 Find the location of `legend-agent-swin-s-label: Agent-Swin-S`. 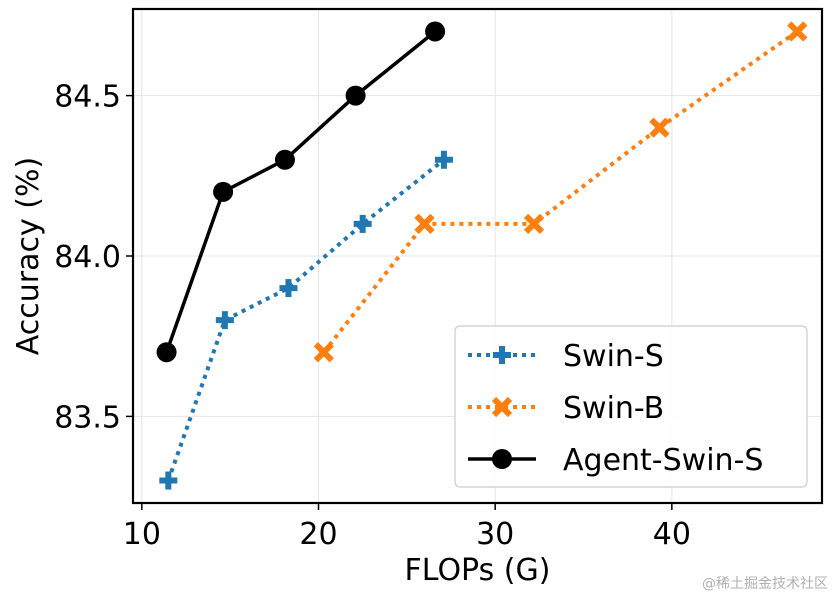

legend-agent-swin-s-label: Agent-Swin-S is located at coordinates (663, 460).